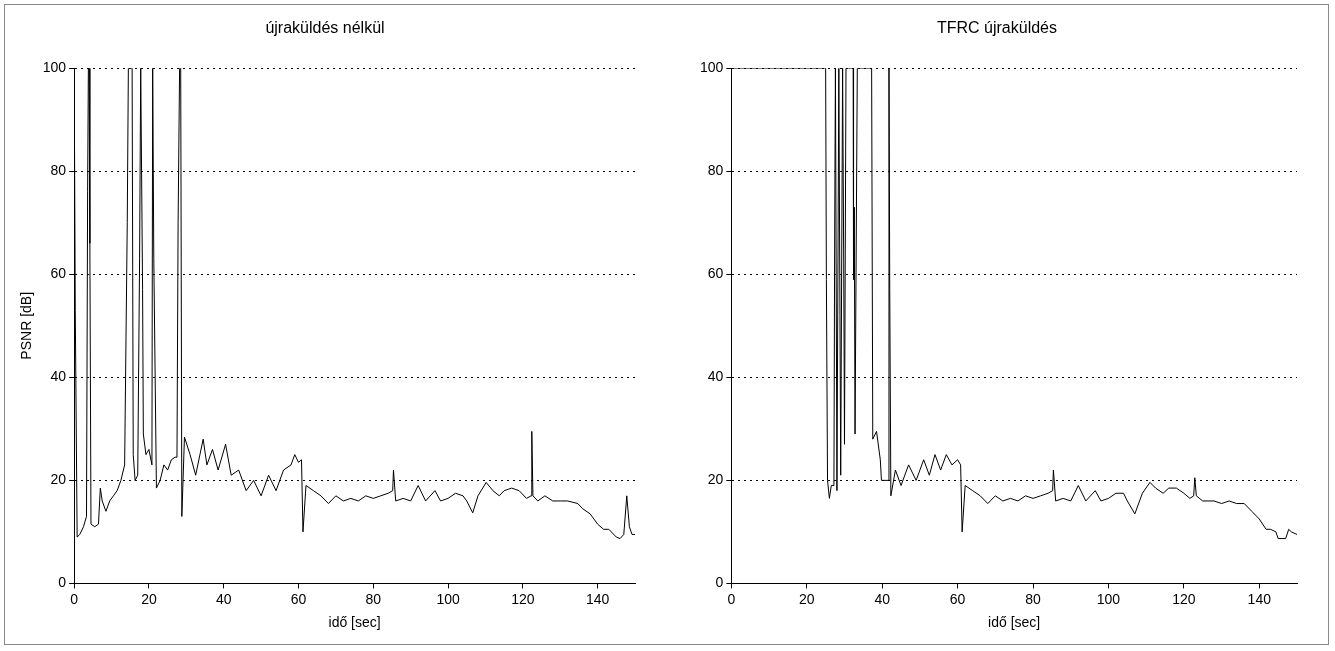 This screenshot has height=651, width=1335. I want to click on chart-title: TFRC újraküldés, so click(996, 28).